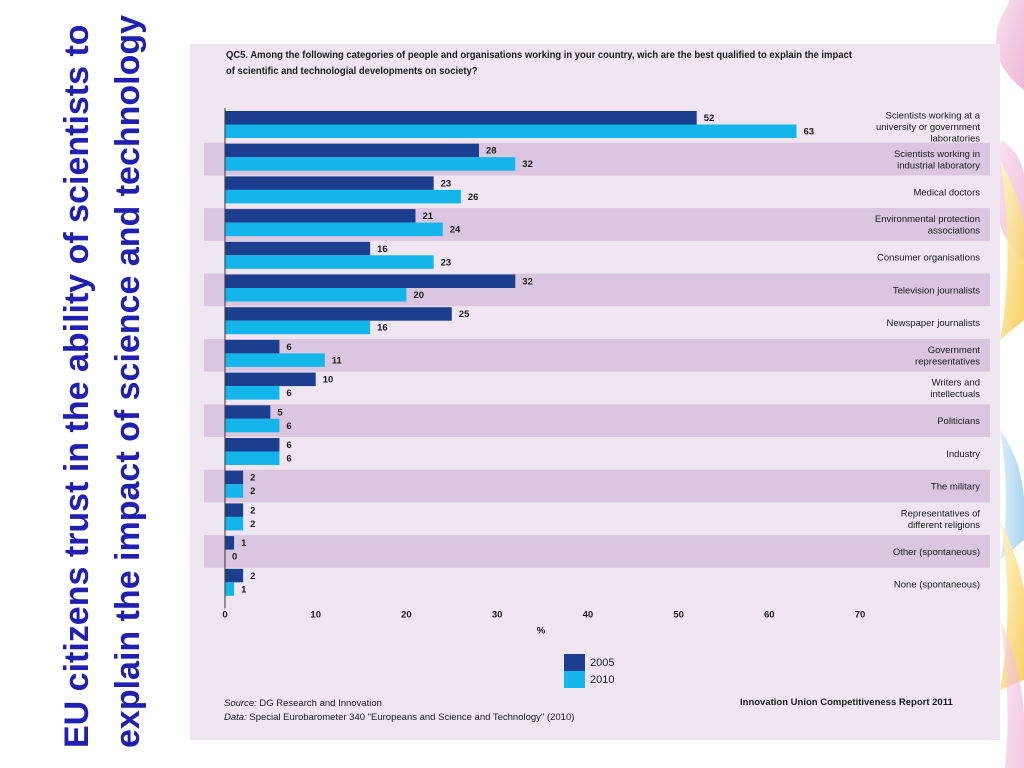 This screenshot has width=1024, height=768. I want to click on x-axis-label: %, so click(541, 631).